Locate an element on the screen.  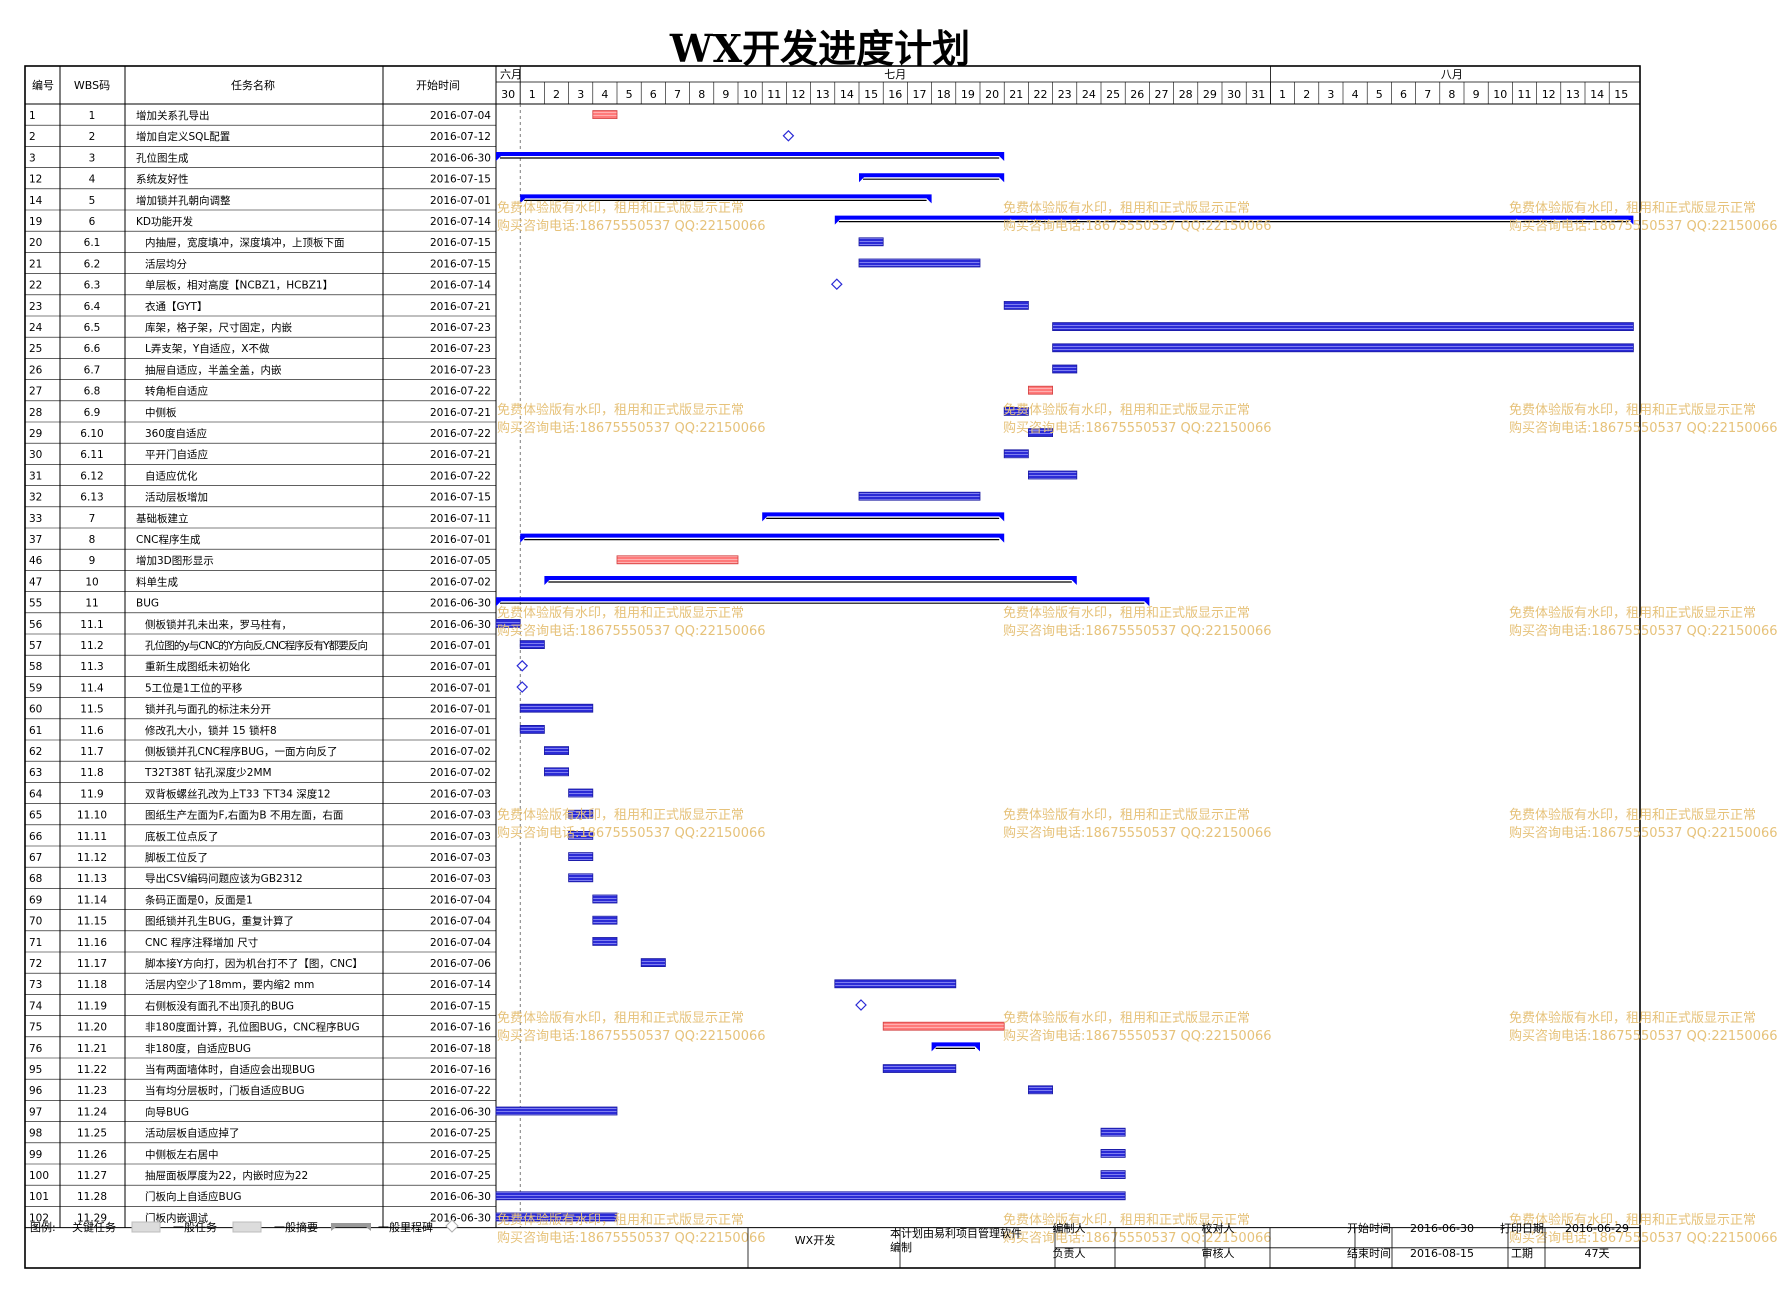
task-start: 2016-07-21 is located at coordinates (460, 413).